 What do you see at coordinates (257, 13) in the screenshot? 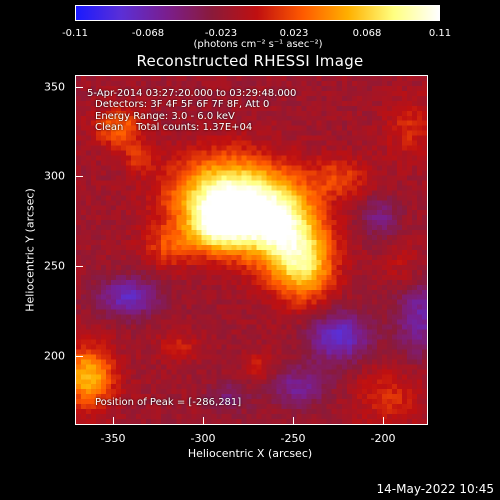
I see `colorbar` at bounding box center [257, 13].